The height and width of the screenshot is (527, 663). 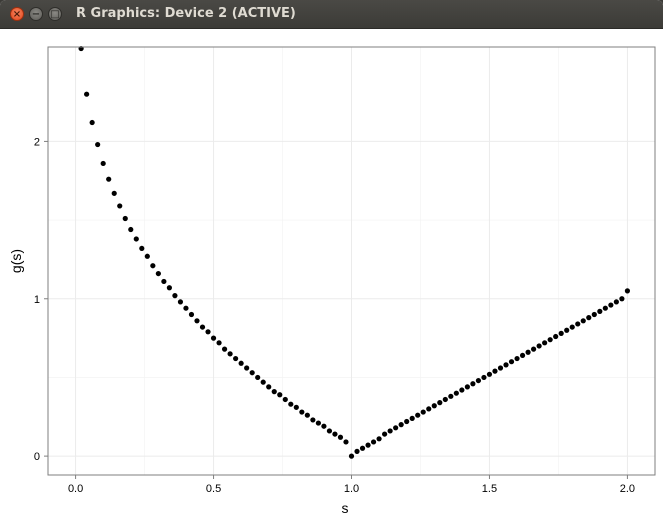 What do you see at coordinates (627, 489) in the screenshot?
I see `x-tick-label: 2.0` at bounding box center [627, 489].